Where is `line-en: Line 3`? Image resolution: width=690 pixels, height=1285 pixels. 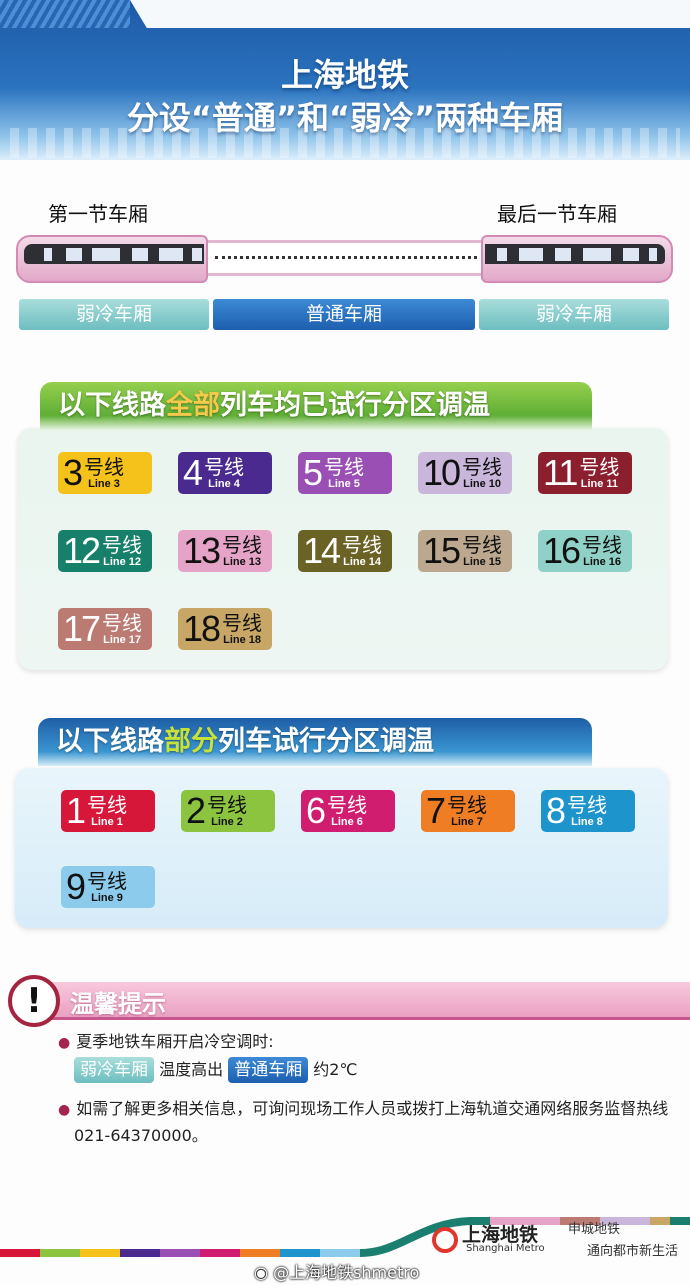 line-en: Line 3 is located at coordinates (104, 483).